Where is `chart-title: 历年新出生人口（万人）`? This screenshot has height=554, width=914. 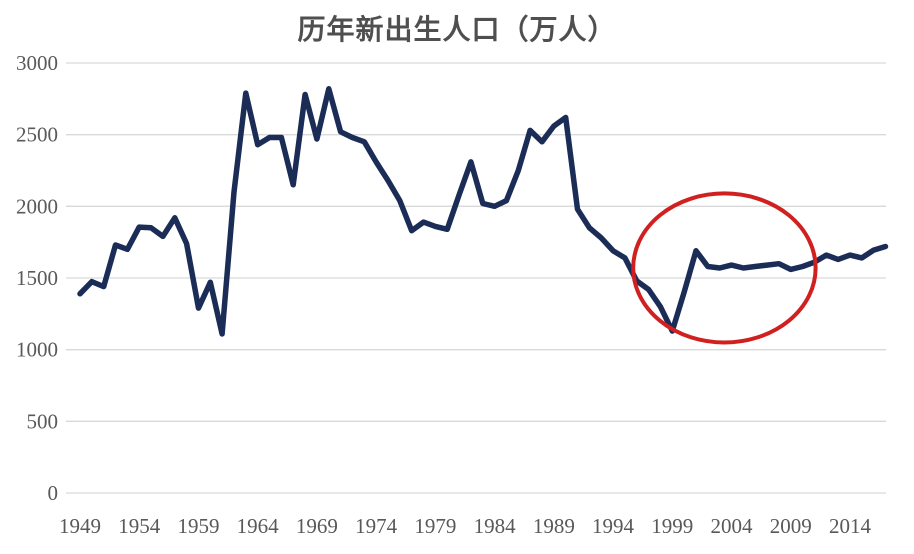 chart-title: 历年新出生人口（万人） is located at coordinates (457, 30).